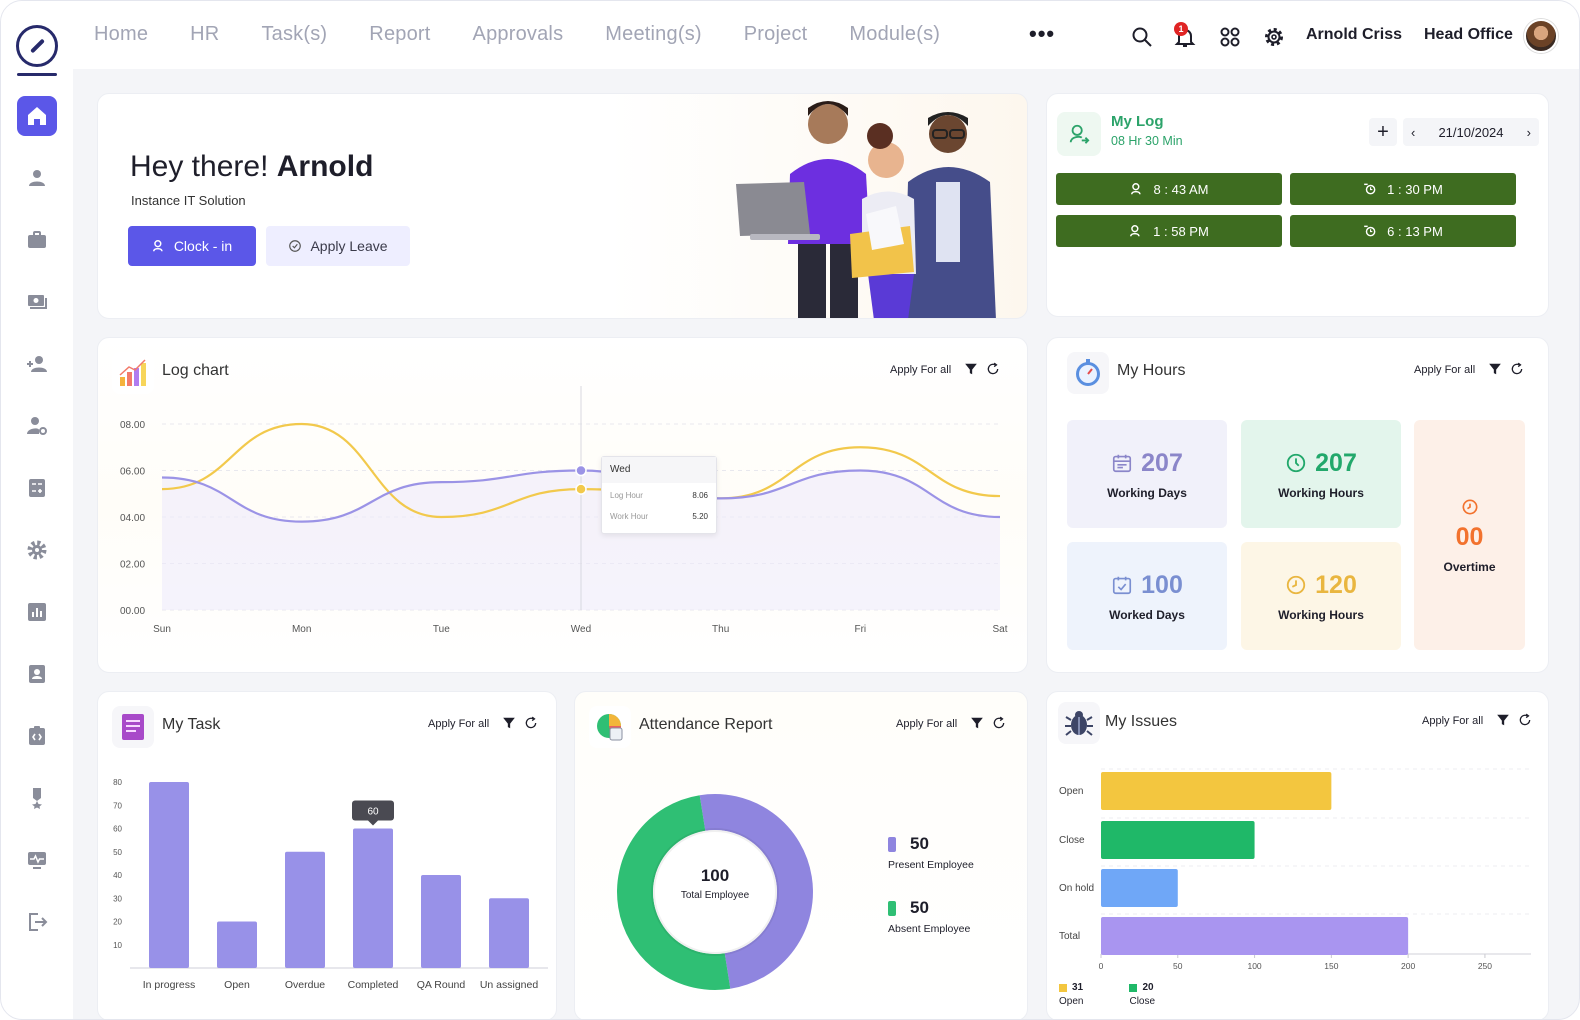 This screenshot has height=1020, width=1580. I want to click on category-label: QA Round, so click(441, 985).